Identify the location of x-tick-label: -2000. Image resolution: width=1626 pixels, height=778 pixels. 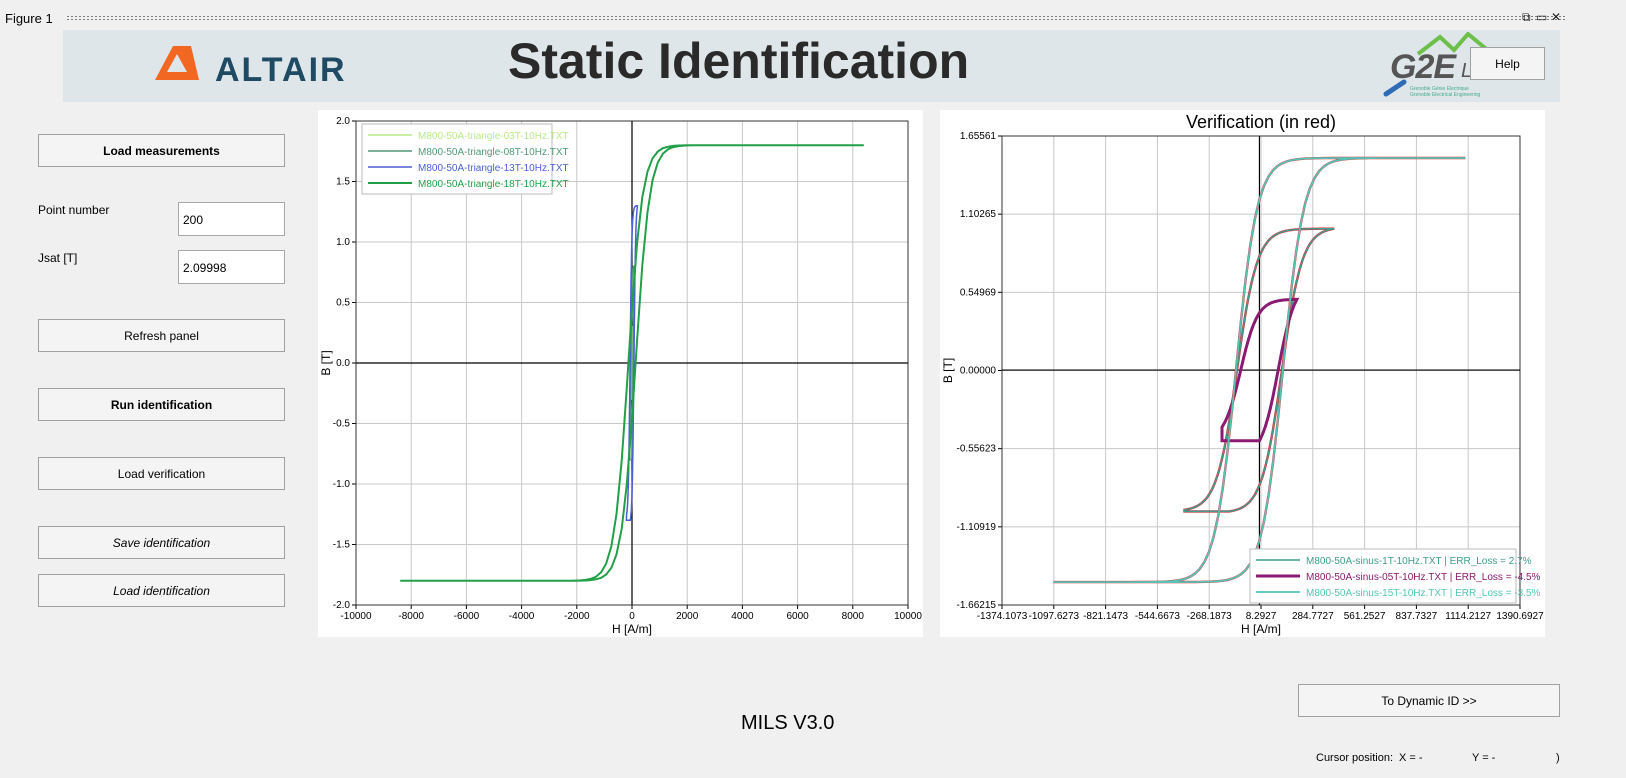
(577, 616).